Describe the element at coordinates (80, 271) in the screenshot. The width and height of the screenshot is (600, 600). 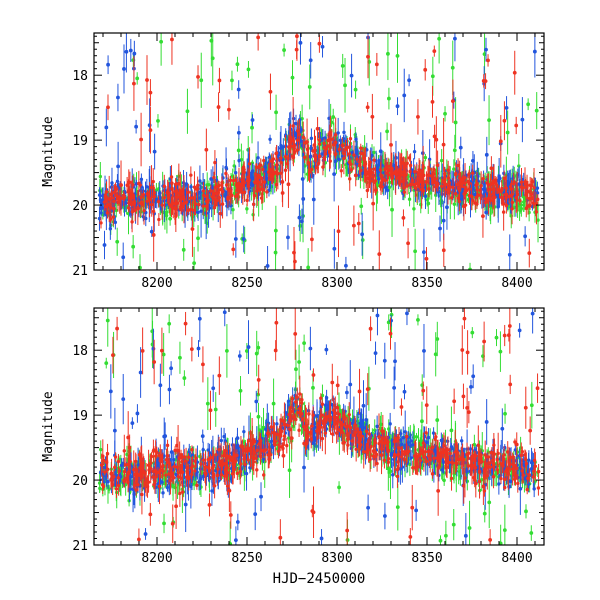
I see `y-tick-label: 21` at that location.